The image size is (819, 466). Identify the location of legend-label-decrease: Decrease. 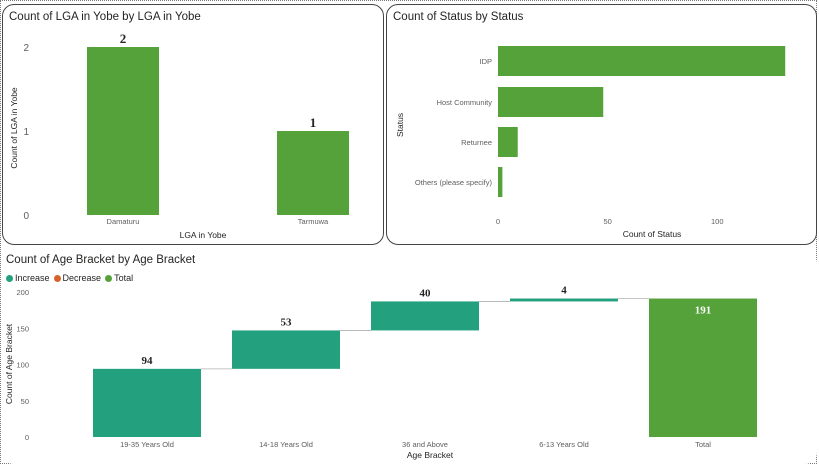
(82, 278).